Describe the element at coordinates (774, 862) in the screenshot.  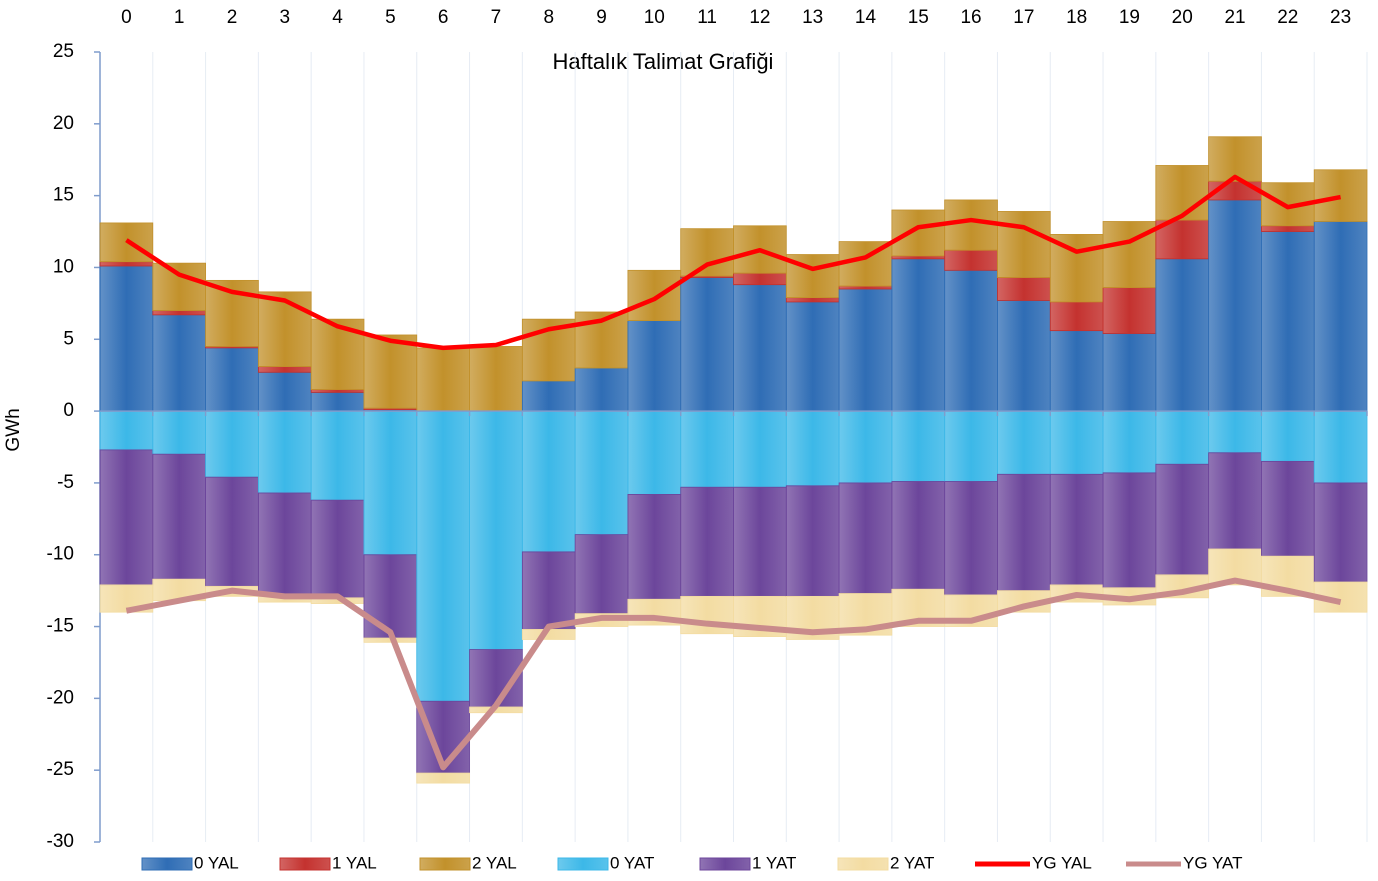
I see `legend-label: 1 YAT` at that location.